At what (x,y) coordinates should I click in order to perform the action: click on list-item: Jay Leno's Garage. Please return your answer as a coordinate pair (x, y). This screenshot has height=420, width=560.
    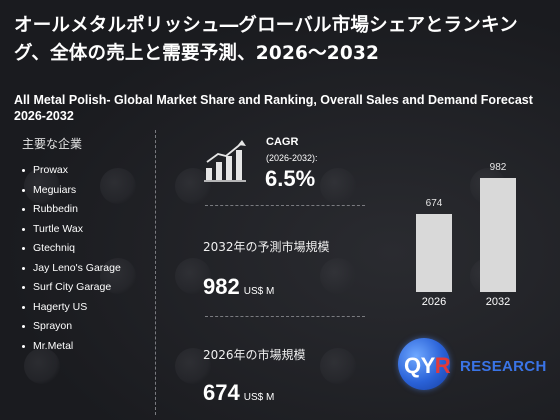
    Looking at the image, I should click on (77, 268).